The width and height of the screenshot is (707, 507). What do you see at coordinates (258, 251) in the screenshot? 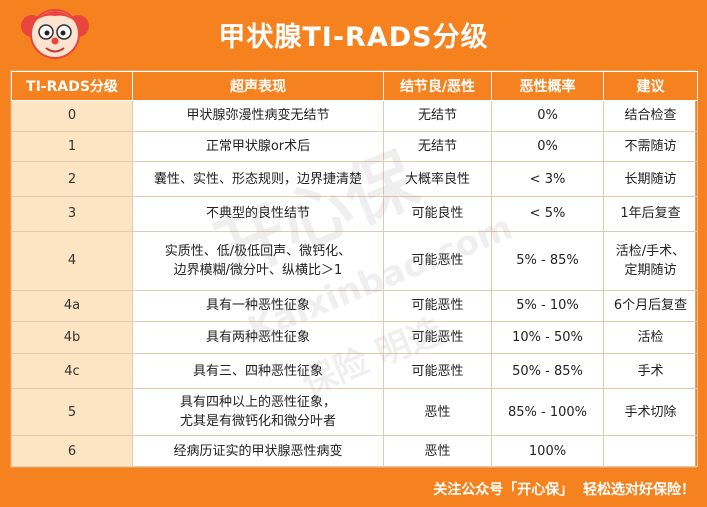
I see `cell-features-line: 实质性、低/极低回声、微钙化、` at bounding box center [258, 251].